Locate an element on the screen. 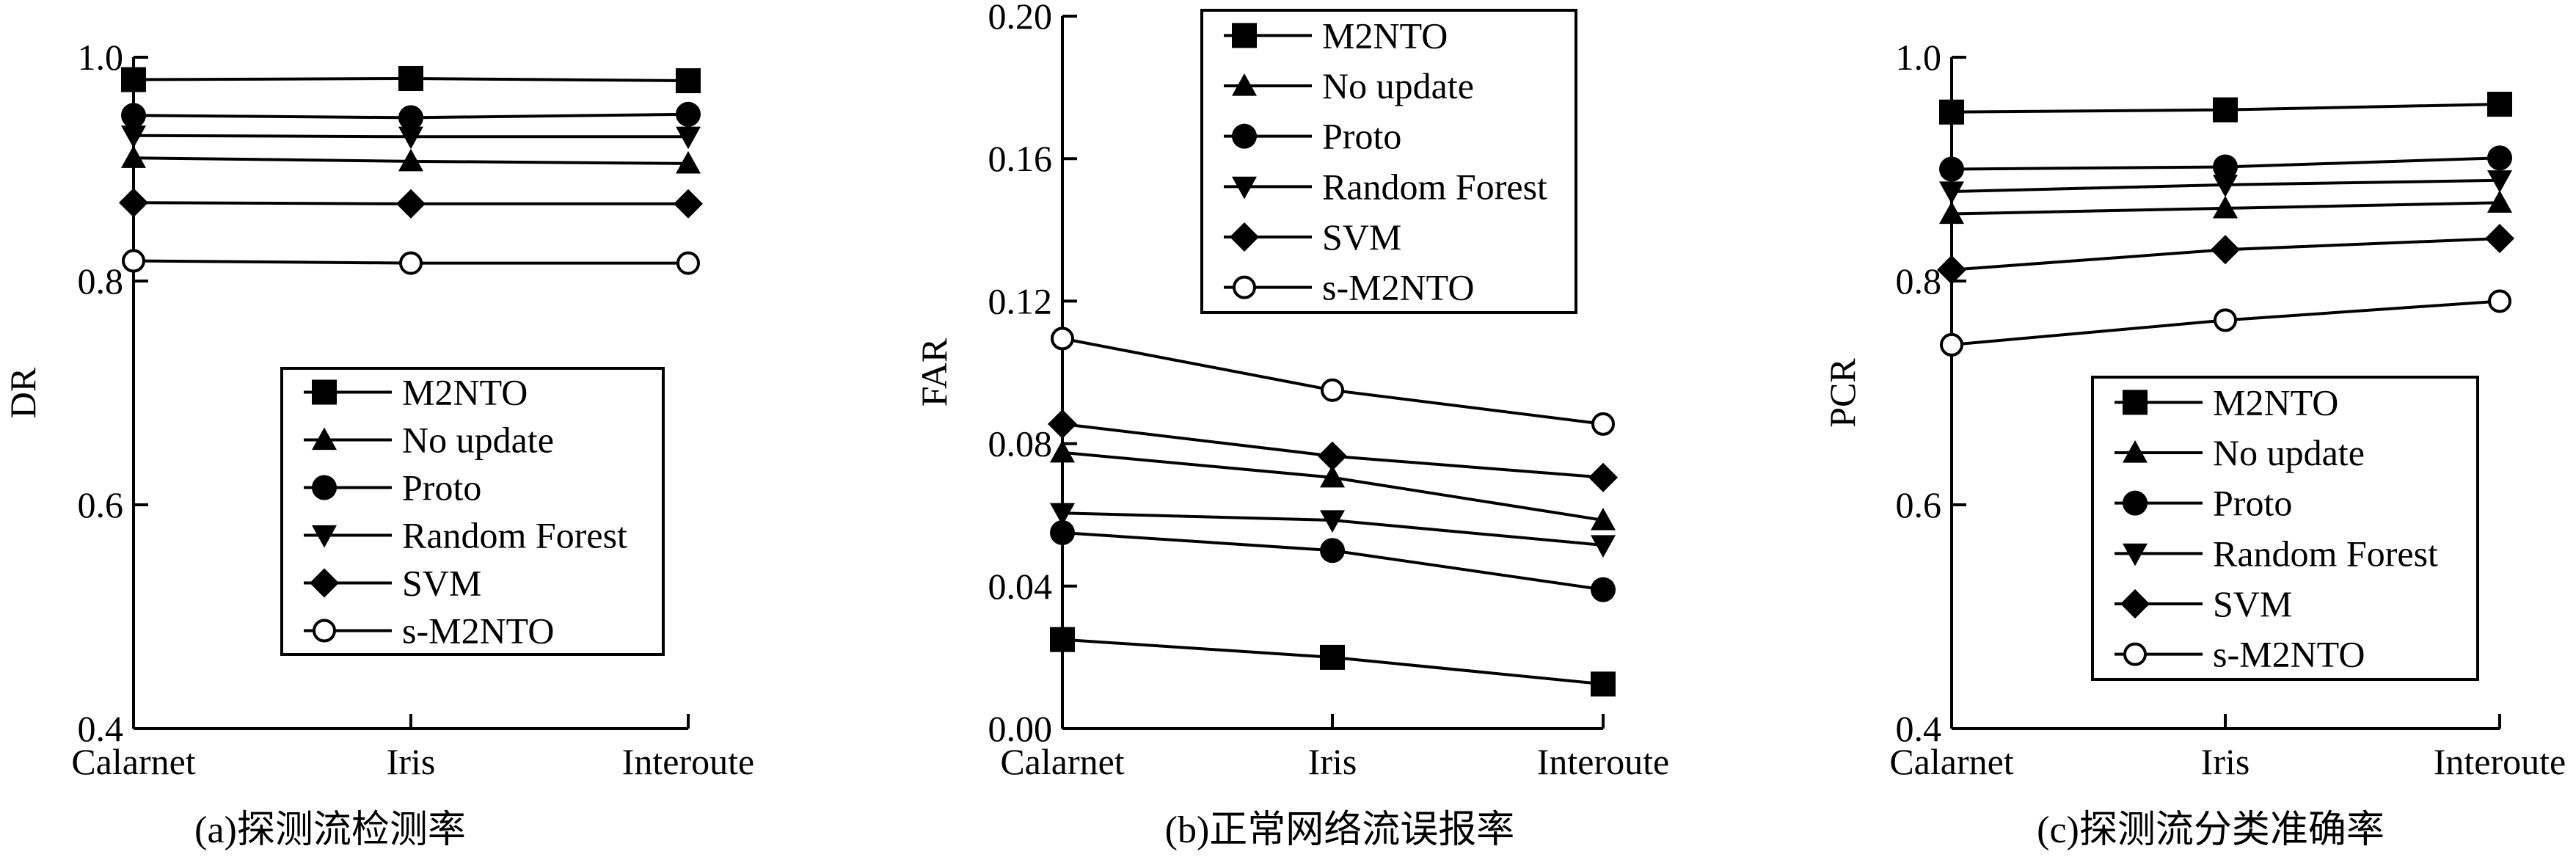 The image size is (2576, 857). y-tick-label: 0.04 is located at coordinates (1021, 586).